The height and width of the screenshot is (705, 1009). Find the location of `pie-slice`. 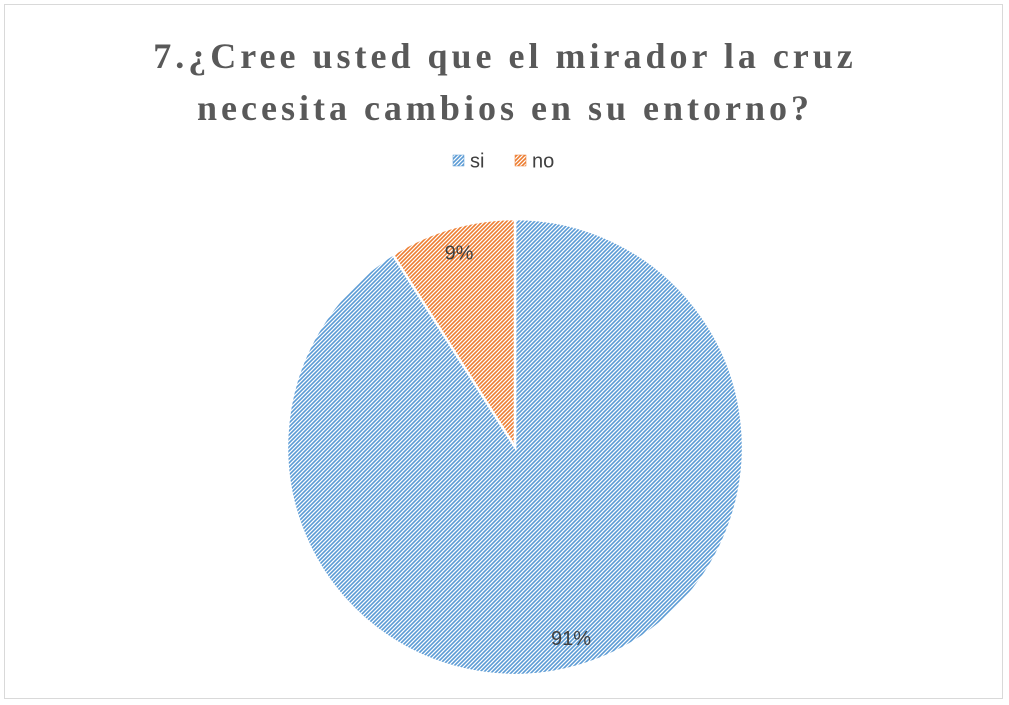

pie-slice is located at coordinates (454, 334).